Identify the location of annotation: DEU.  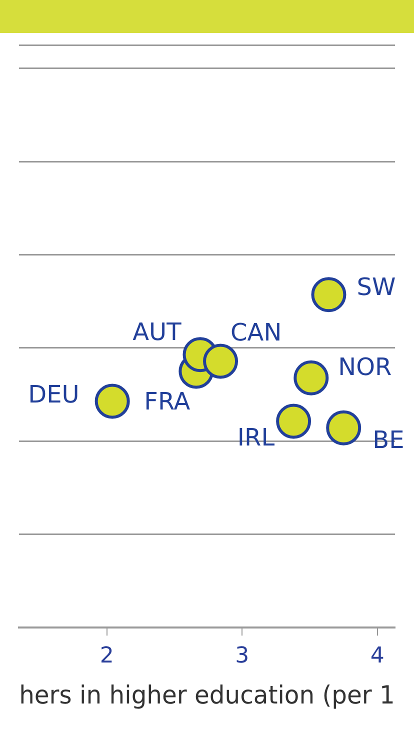
(54, 394).